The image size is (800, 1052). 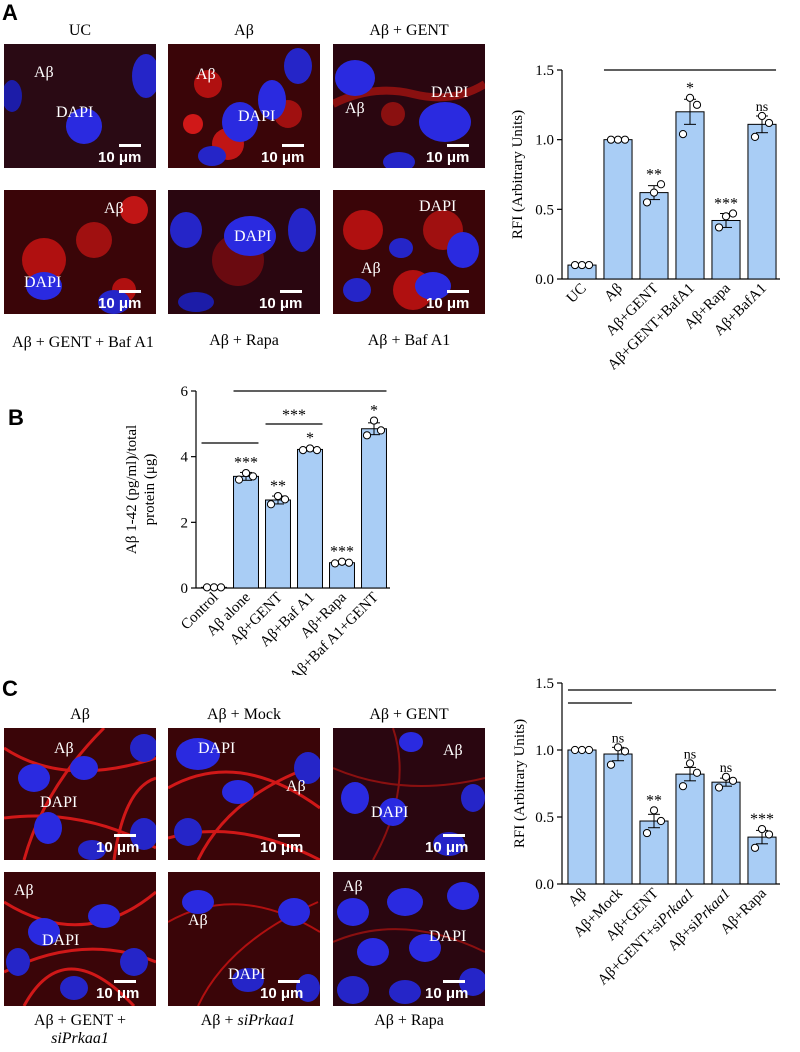 I want to click on panel-a-caption-bafa1: Aβ + Baf A1, so click(x=409, y=340).